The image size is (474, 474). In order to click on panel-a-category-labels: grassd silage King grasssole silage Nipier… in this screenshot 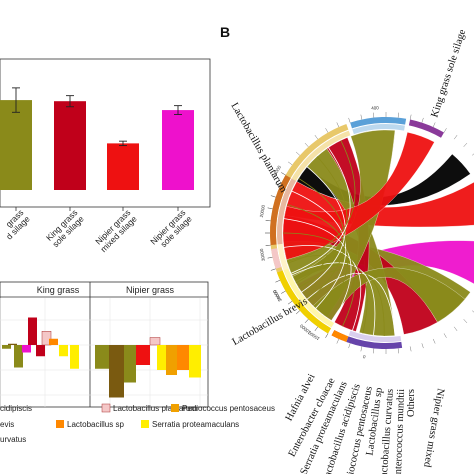, I will do `click(97, 230)`.